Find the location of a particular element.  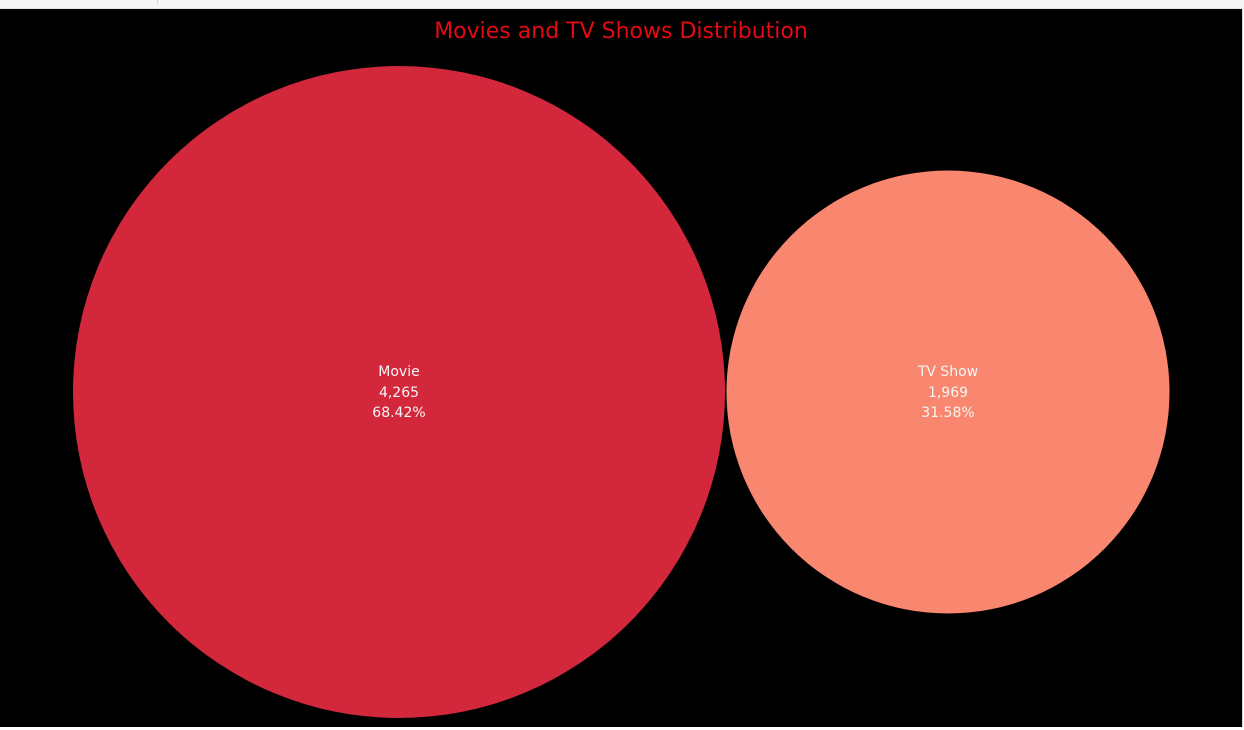

top-toolbar-strip is located at coordinates (622, 4).